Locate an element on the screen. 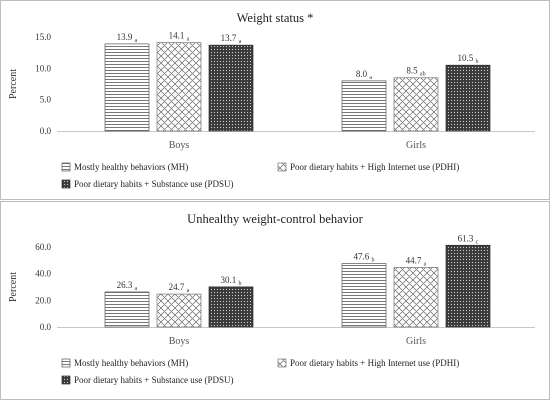 Image resolution: width=550 pixels, height=400 pixels. y-tick-label: 15.0 is located at coordinates (43, 37).